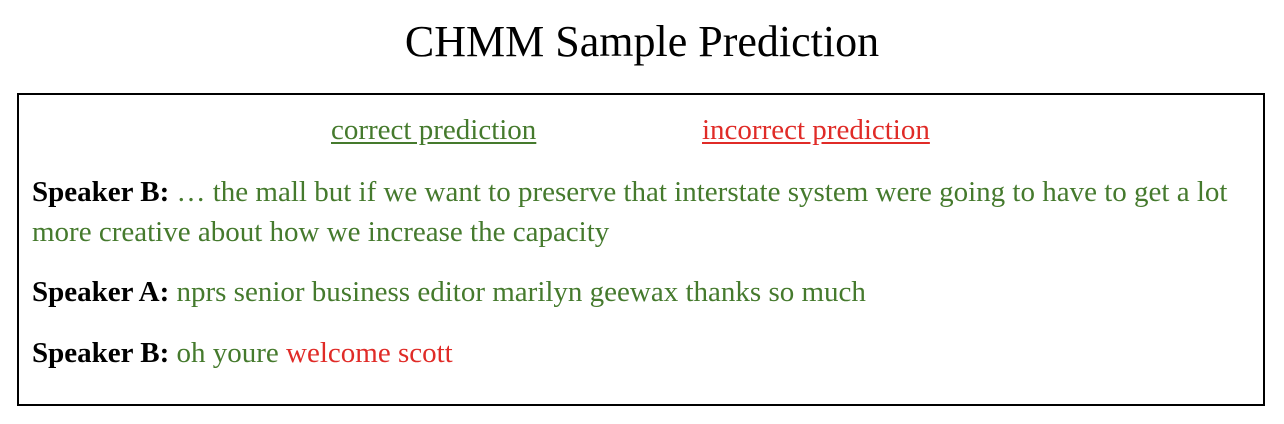  I want to click on correct-text: oh youre, so click(227, 353).